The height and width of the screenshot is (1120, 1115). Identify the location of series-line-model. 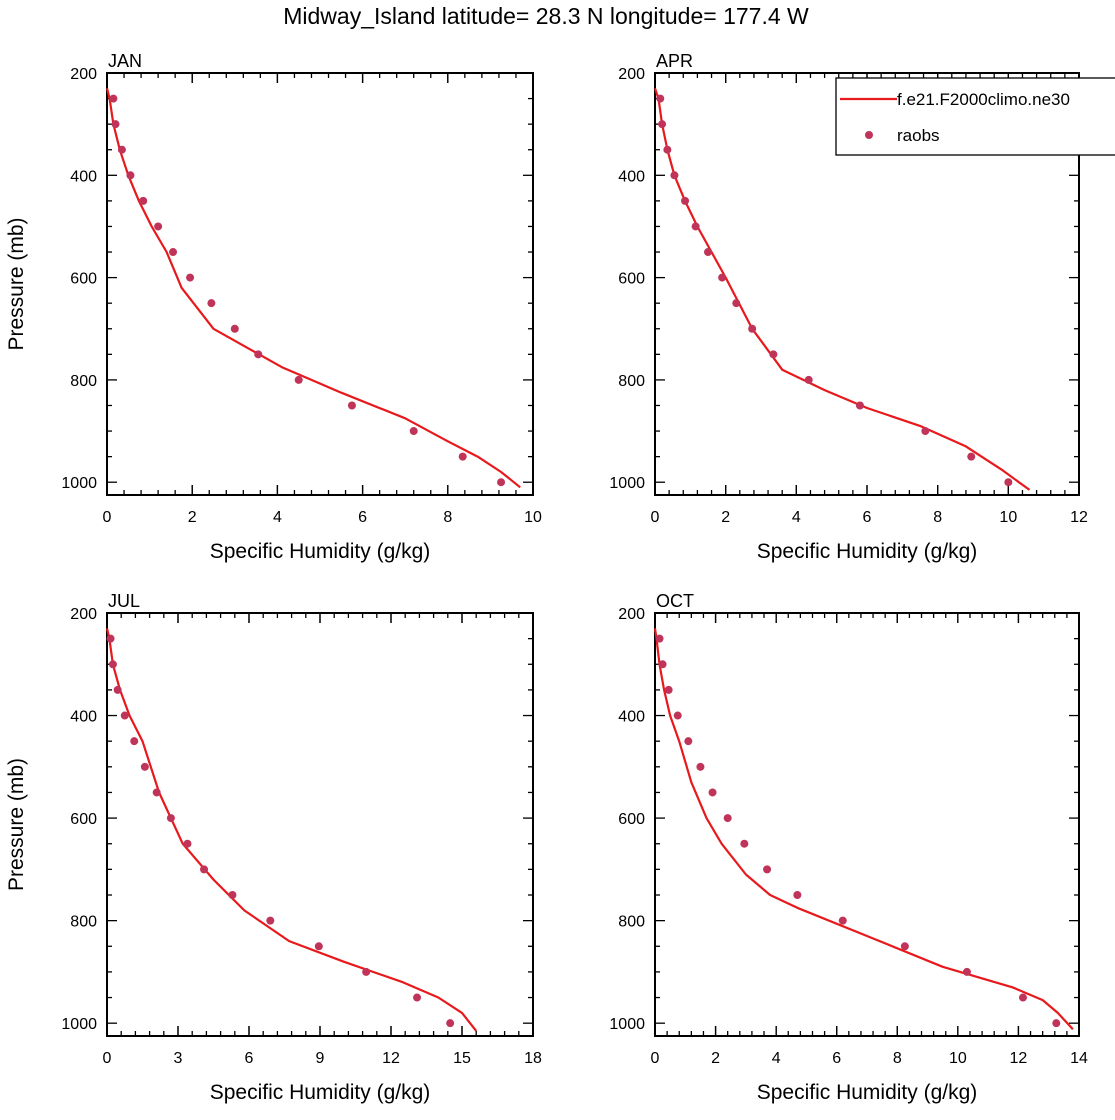
(313, 288).